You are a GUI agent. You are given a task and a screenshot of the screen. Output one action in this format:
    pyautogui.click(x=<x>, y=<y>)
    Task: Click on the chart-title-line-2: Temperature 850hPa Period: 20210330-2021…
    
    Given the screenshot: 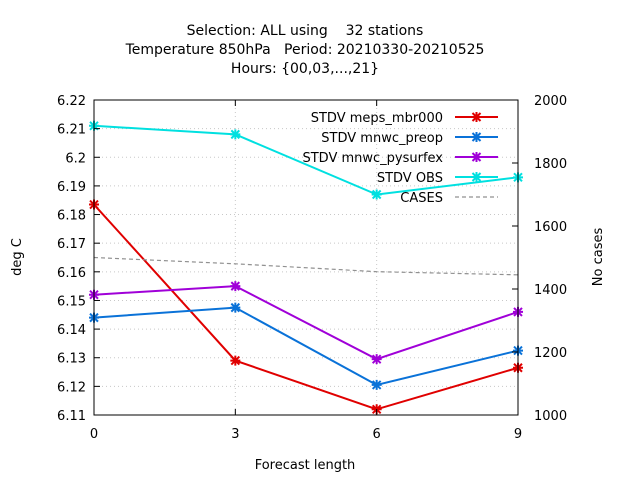 What is the action you would take?
    pyautogui.click(x=305, y=50)
    